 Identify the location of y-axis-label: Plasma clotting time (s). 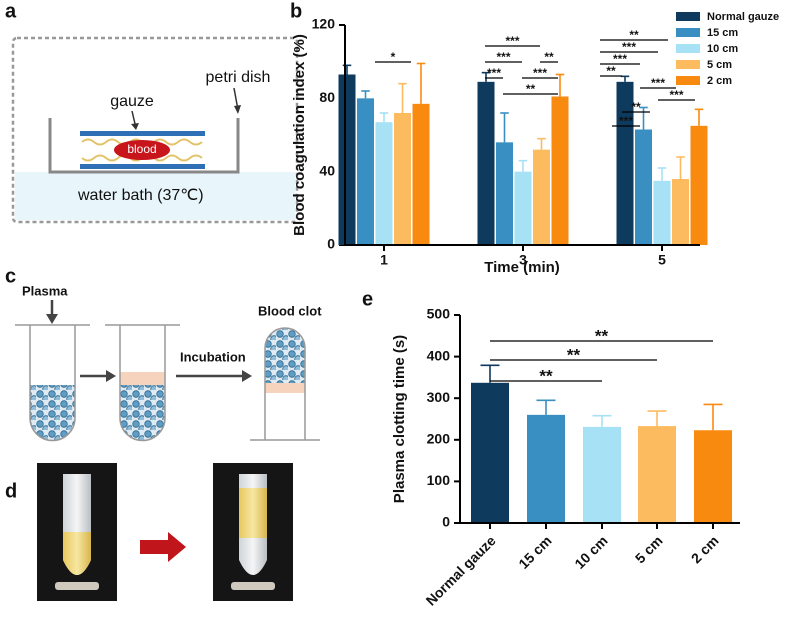
(399, 419).